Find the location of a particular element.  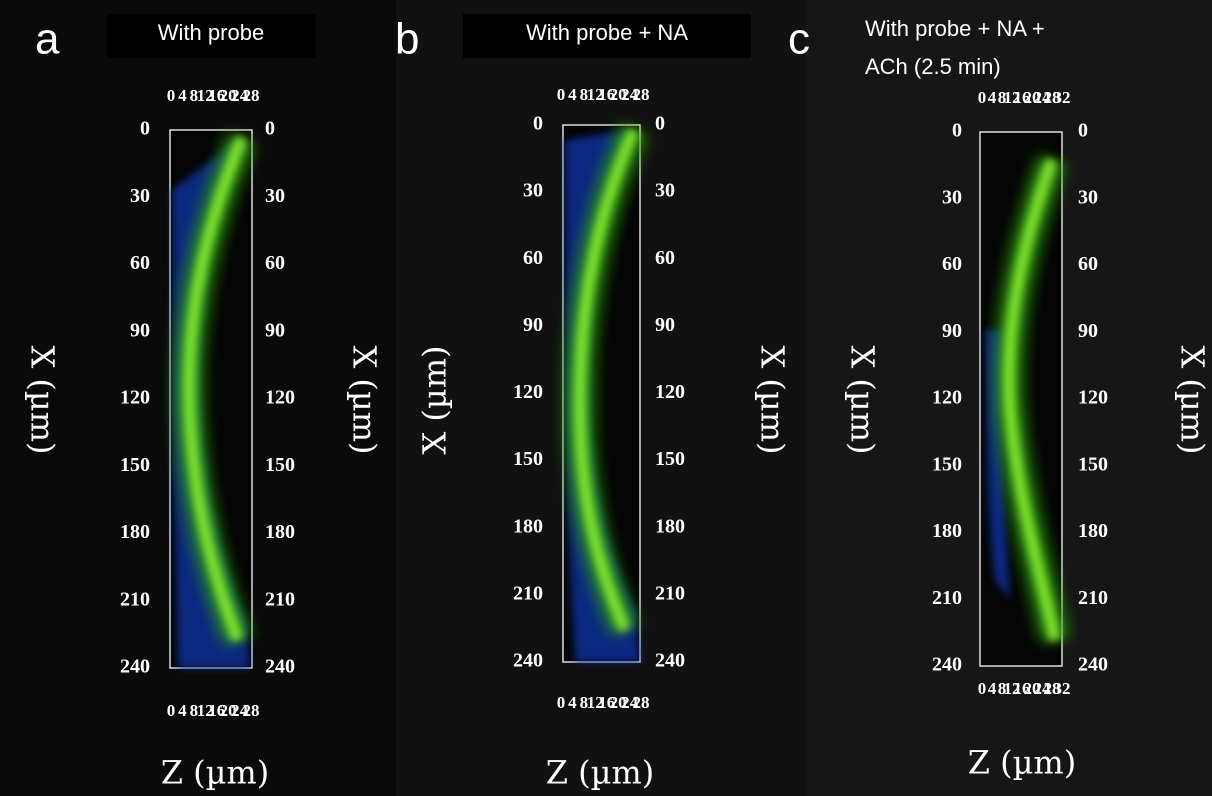

panel-title: ACh (2.5 min) is located at coordinates (933, 66).